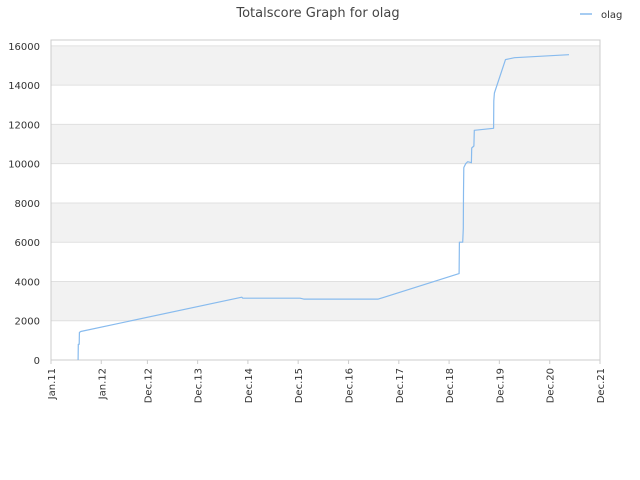 This screenshot has height=480, width=640. Describe the element at coordinates (27, 243) in the screenshot. I see `y-tick-label: 6000` at that location.